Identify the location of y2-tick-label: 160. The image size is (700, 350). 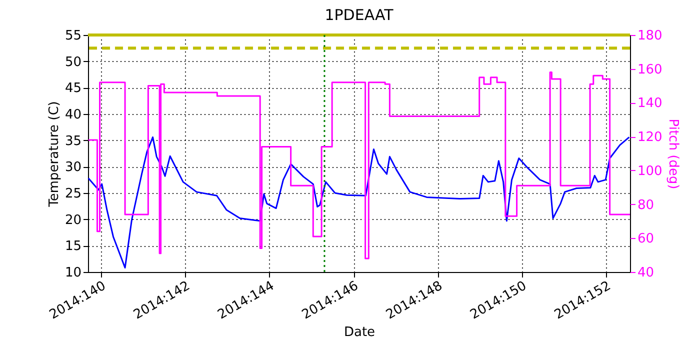
(650, 70).